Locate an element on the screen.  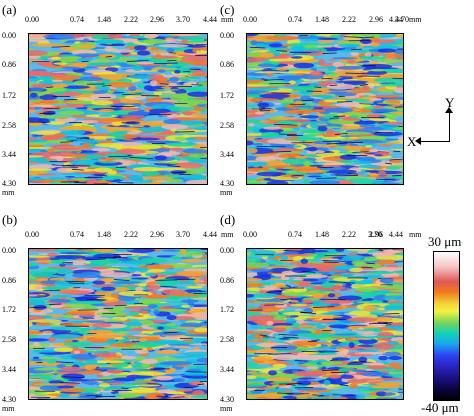
panel-label: (b) is located at coordinates (9, 220).